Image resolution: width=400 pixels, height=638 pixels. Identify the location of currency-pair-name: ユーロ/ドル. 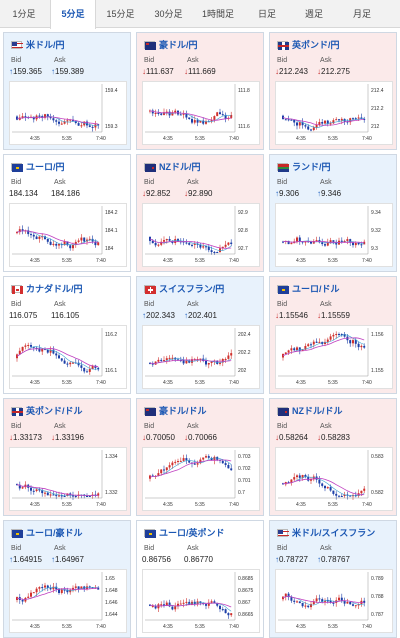
(316, 289).